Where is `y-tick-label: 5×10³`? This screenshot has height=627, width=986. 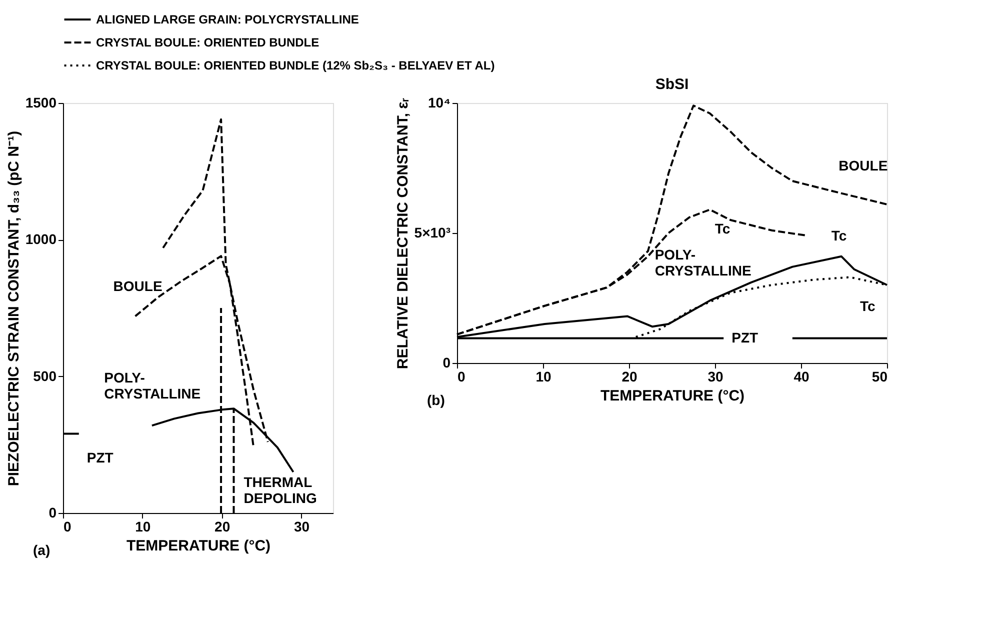 y-tick-label: 5×10³ is located at coordinates (432, 232).